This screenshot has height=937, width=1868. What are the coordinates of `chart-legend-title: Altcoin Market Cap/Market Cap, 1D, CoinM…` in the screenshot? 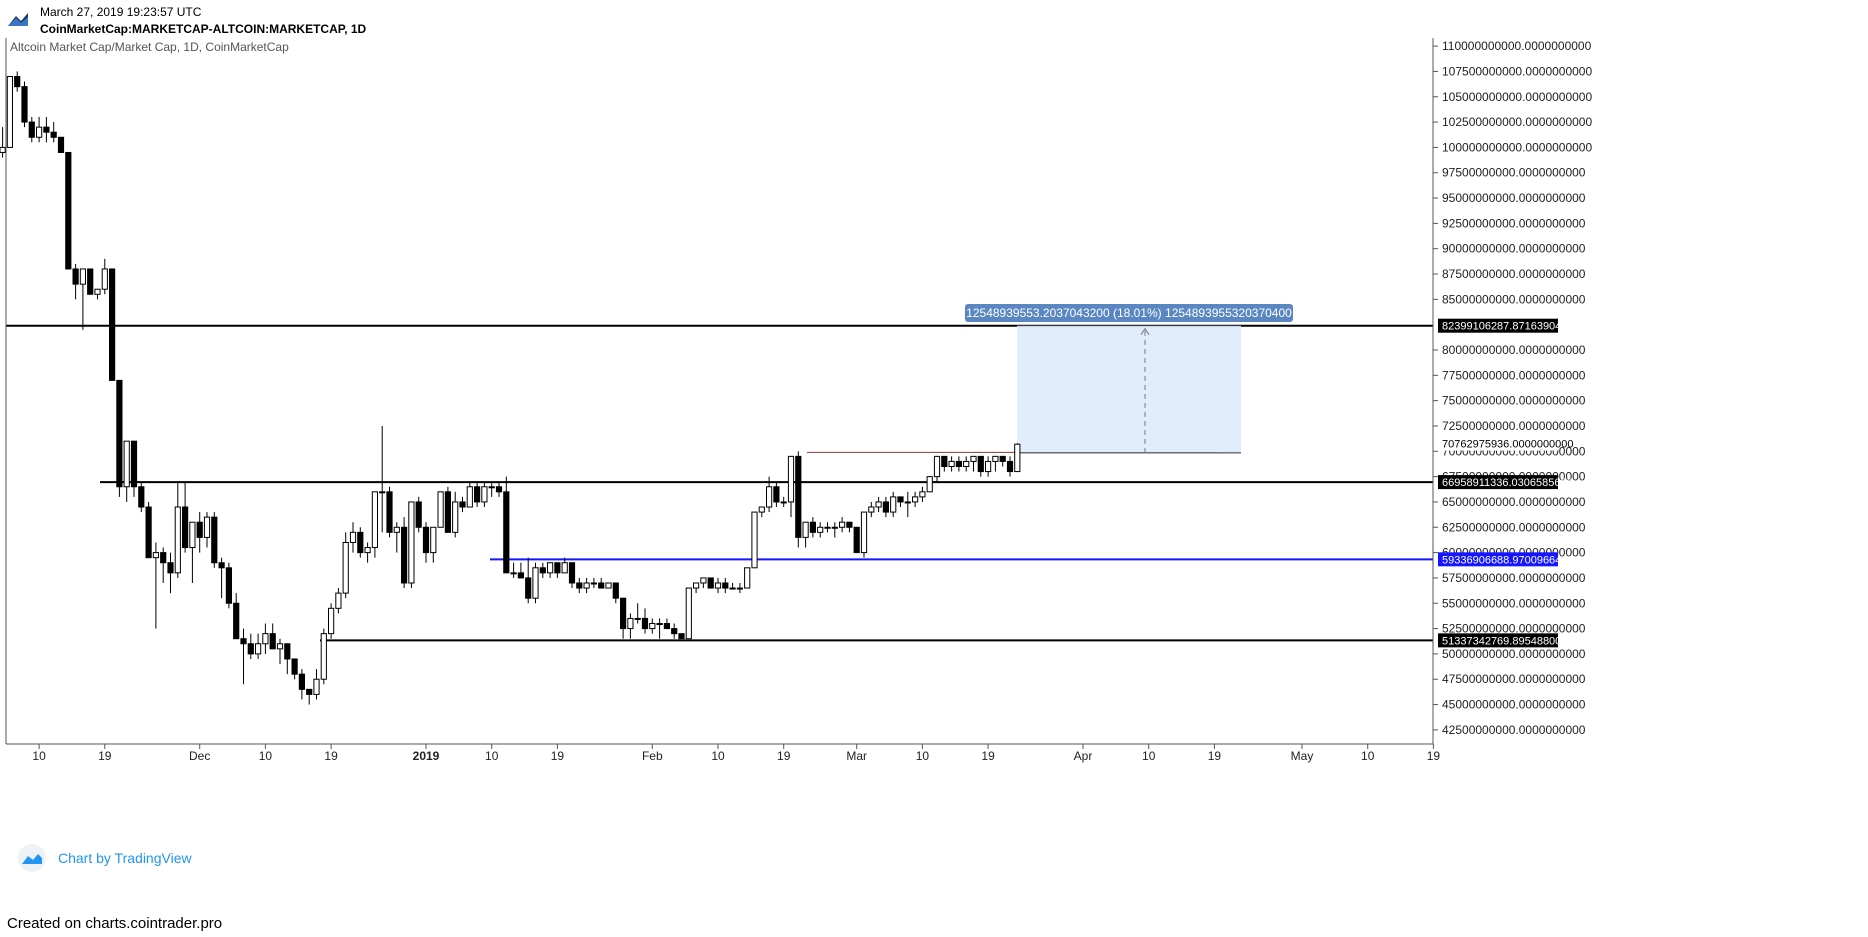 It's located at (149, 47).